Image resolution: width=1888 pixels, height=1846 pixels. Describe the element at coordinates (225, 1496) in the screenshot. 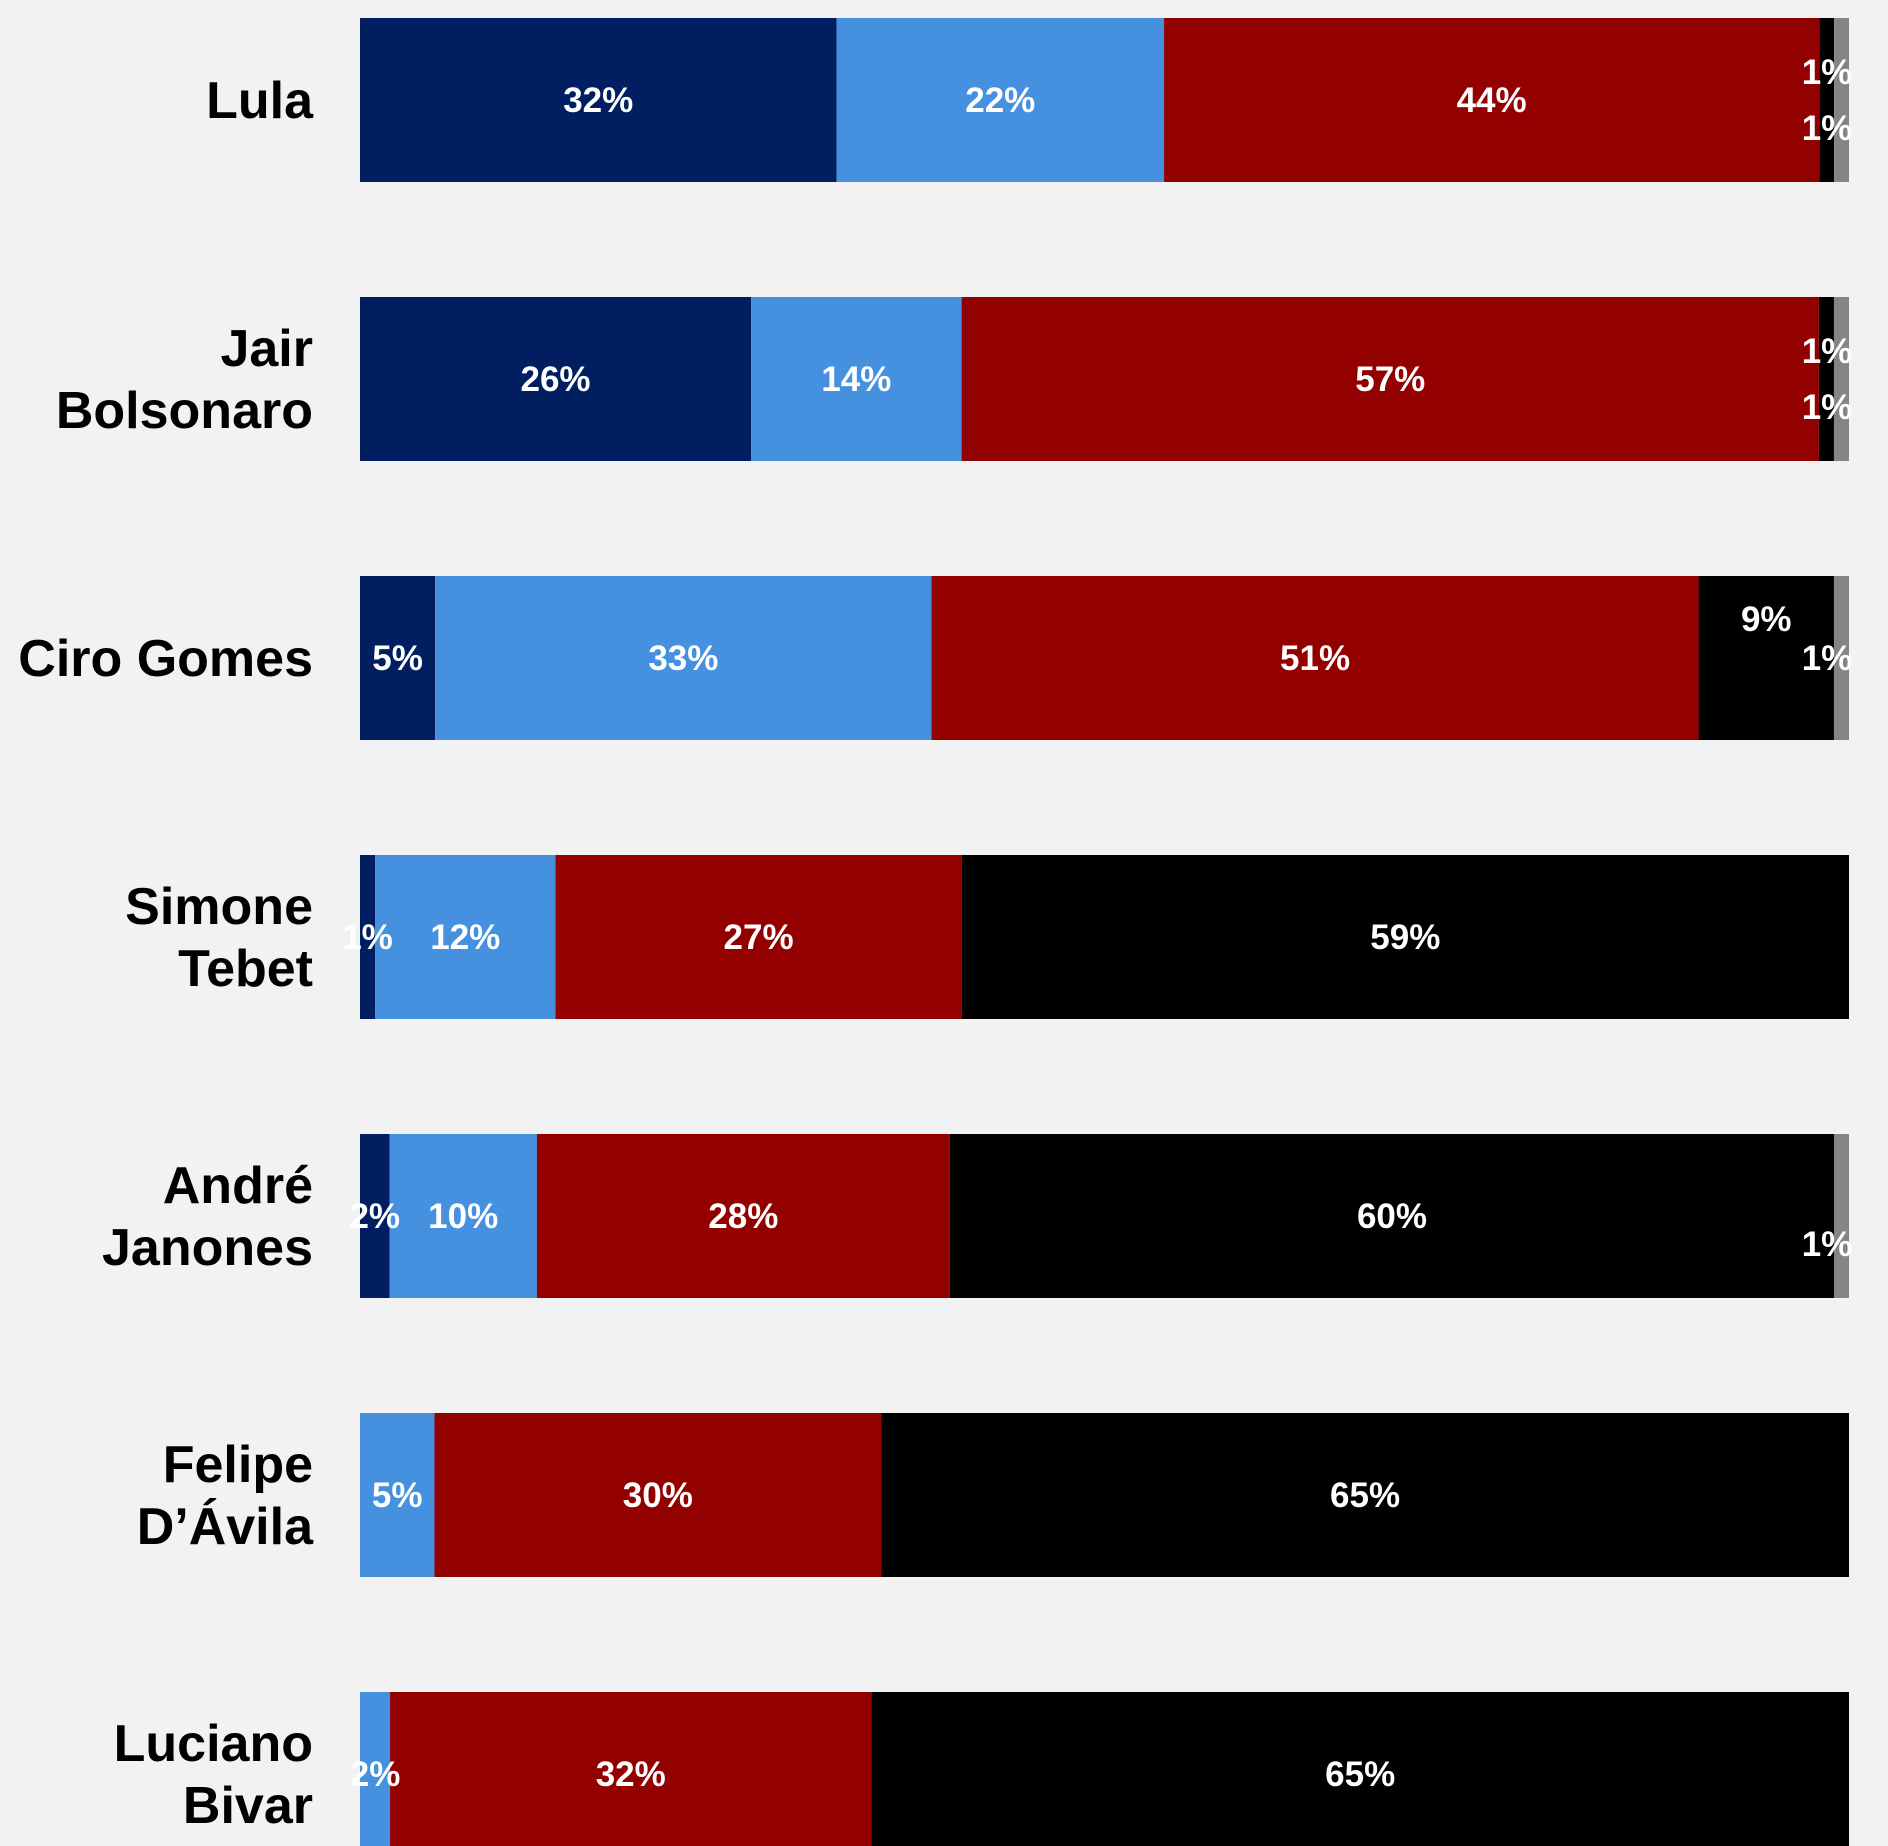

I see `category-label: Felipe D’Ávila` at that location.